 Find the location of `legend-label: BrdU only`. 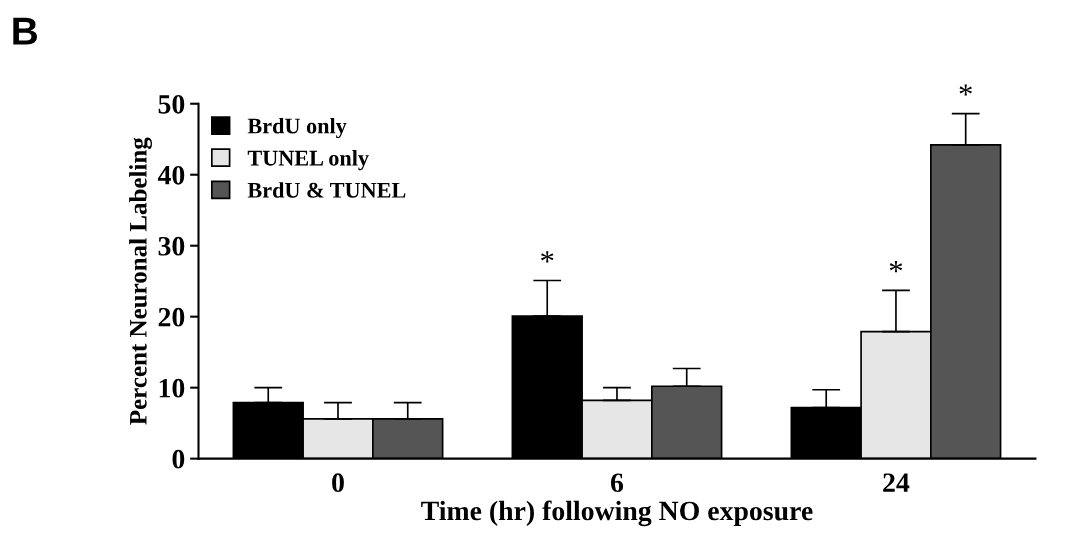

legend-label: BrdU only is located at coordinates (297, 128).